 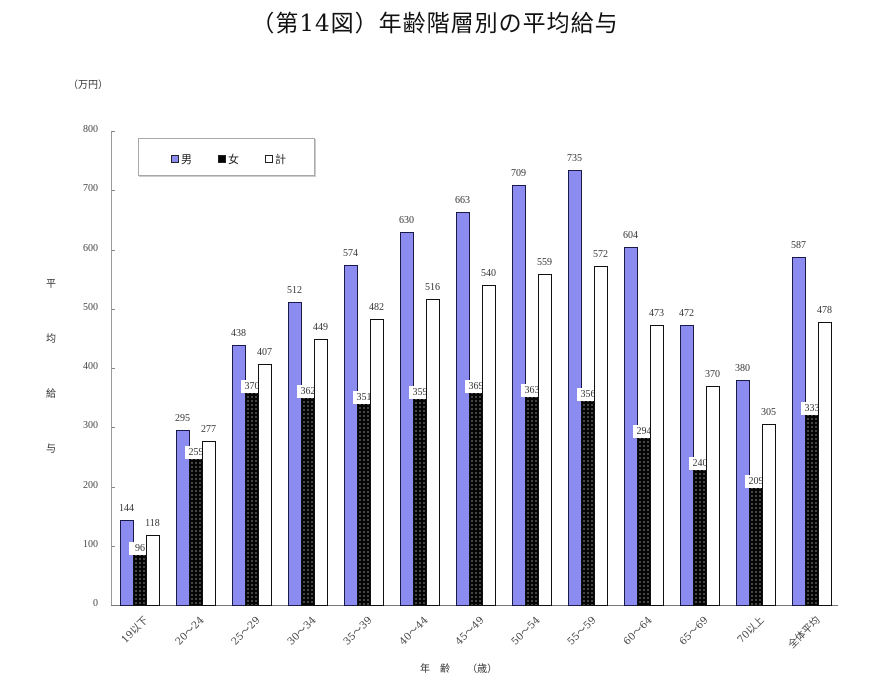 I want to click on x-category-label: 65～69, so click(x=694, y=631).